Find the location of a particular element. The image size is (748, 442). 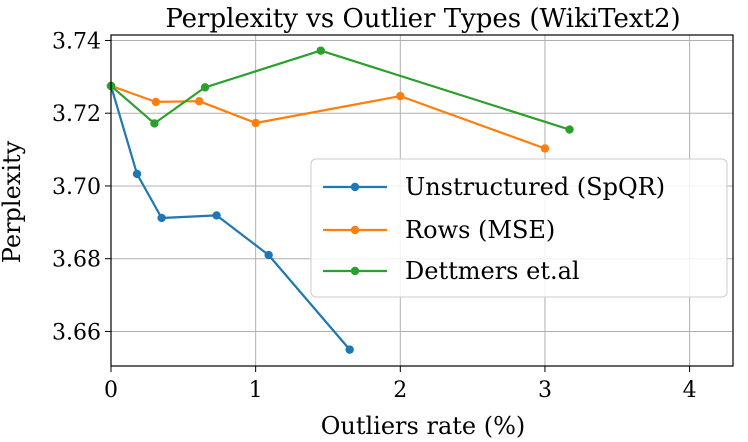

x-tick-label: 0 is located at coordinates (111, 390).